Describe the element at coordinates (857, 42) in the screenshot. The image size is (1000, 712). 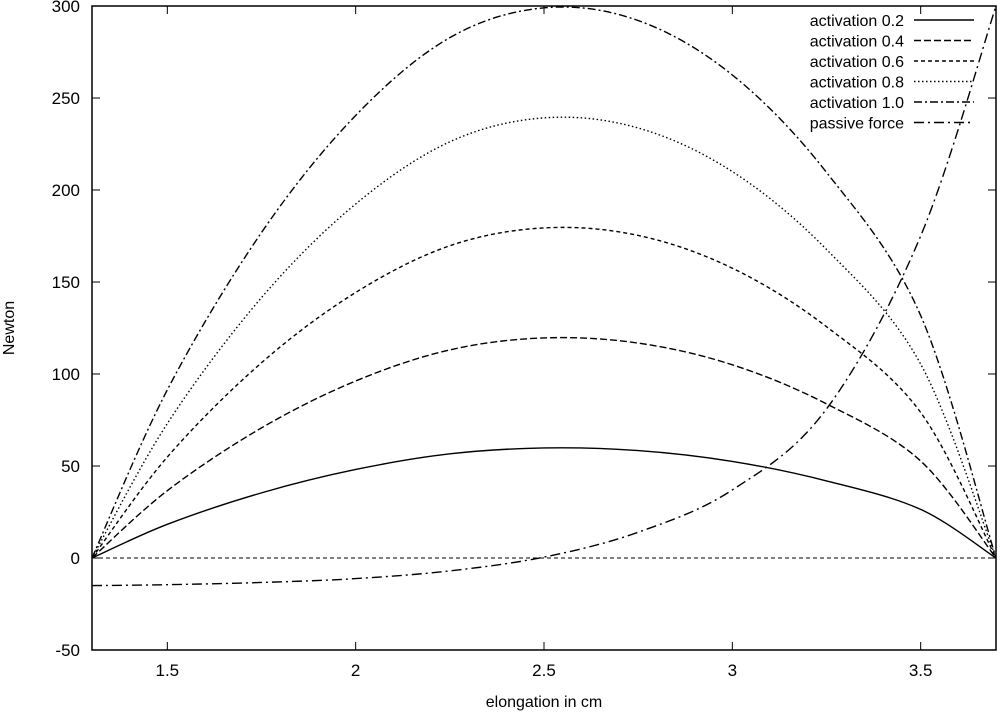
I see `legend-label: activation 0.4` at that location.